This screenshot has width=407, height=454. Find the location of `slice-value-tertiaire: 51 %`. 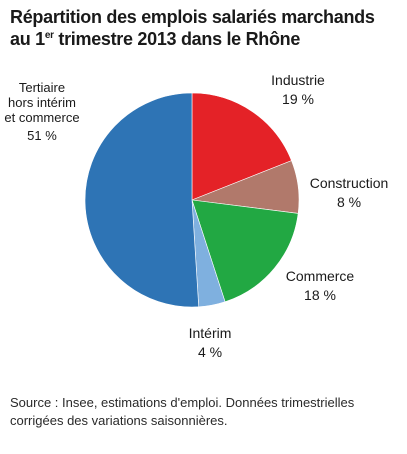

slice-value-tertiaire: 51 % is located at coordinates (42, 135).